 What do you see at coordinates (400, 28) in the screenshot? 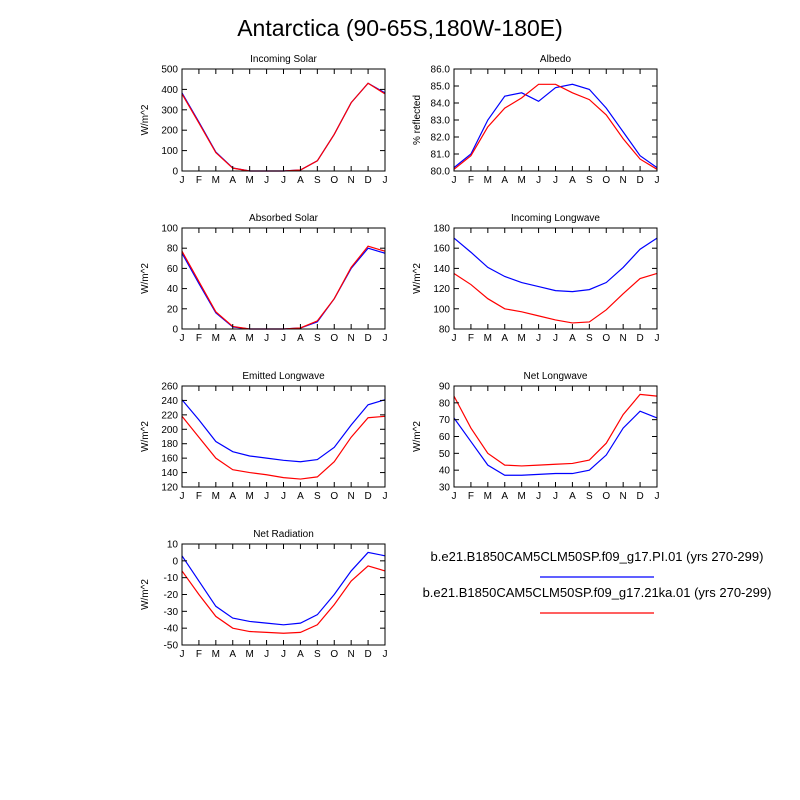
I see `figure-title: Antarctica (90-65S,180W-180E)` at bounding box center [400, 28].